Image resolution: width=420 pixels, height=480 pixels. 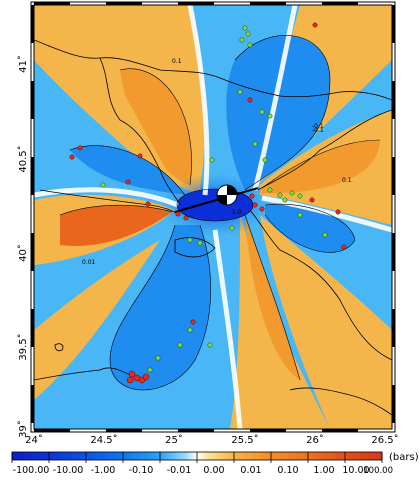 I want to click on colorbar-tick-label: 0.10, so click(x=287, y=470).